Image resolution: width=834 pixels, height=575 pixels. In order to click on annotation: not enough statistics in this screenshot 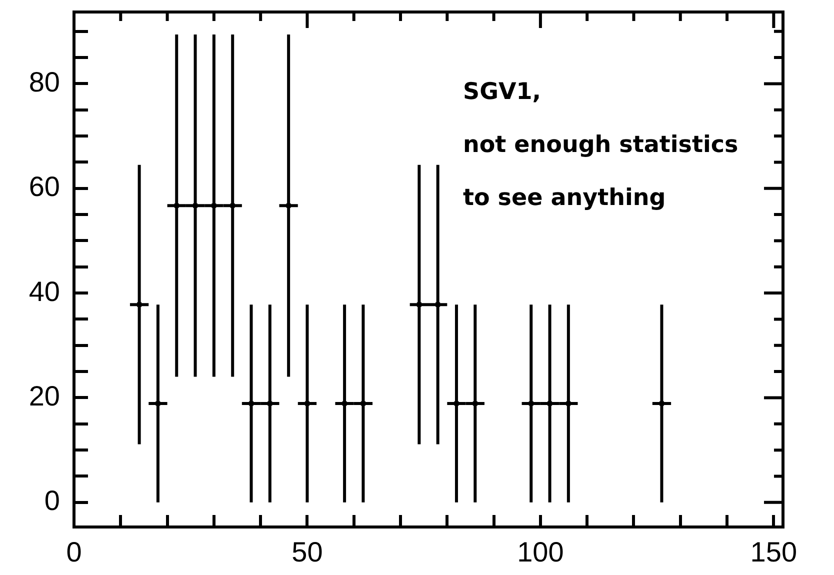, I will do `click(600, 145)`.